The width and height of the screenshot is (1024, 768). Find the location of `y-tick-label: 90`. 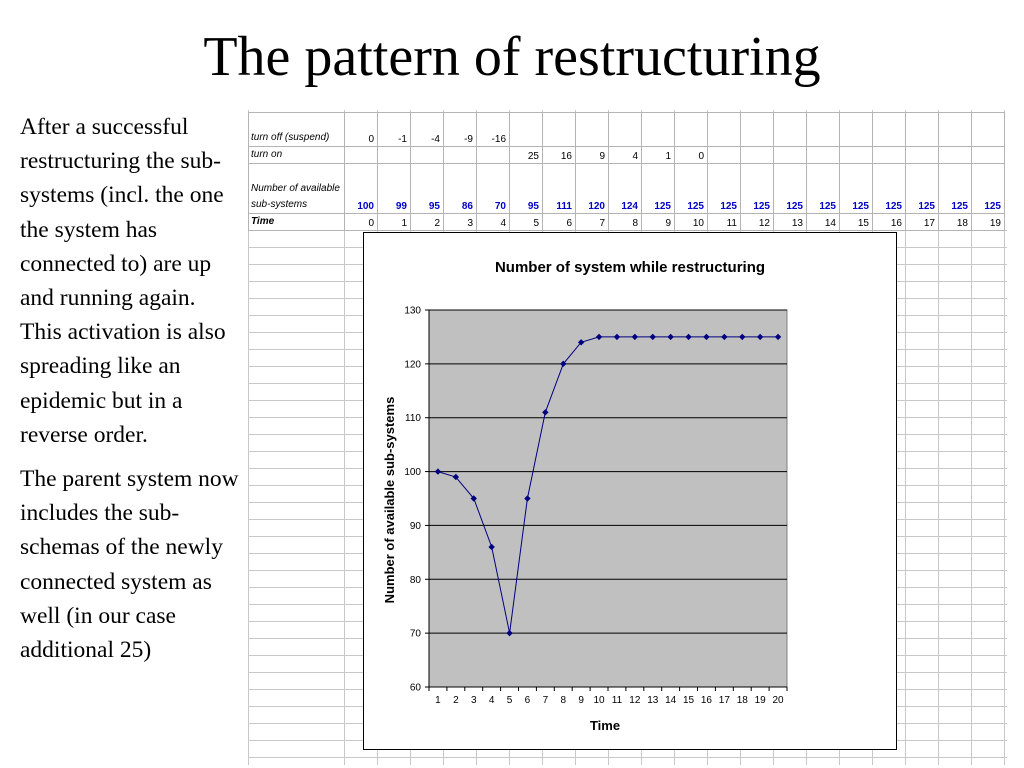

y-tick-label: 90 is located at coordinates (416, 526).